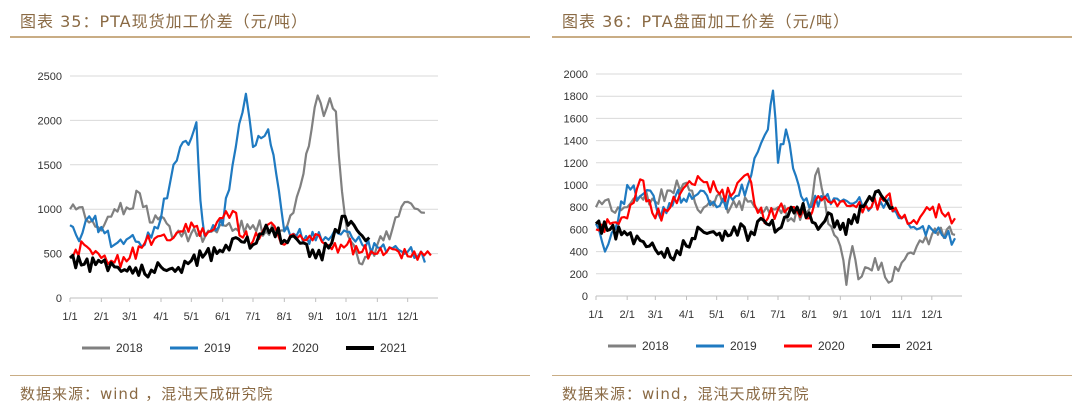 The width and height of the screenshot is (1080, 411). What do you see at coordinates (53, 255) in the screenshot?
I see `y-tick-label: 500` at bounding box center [53, 255].